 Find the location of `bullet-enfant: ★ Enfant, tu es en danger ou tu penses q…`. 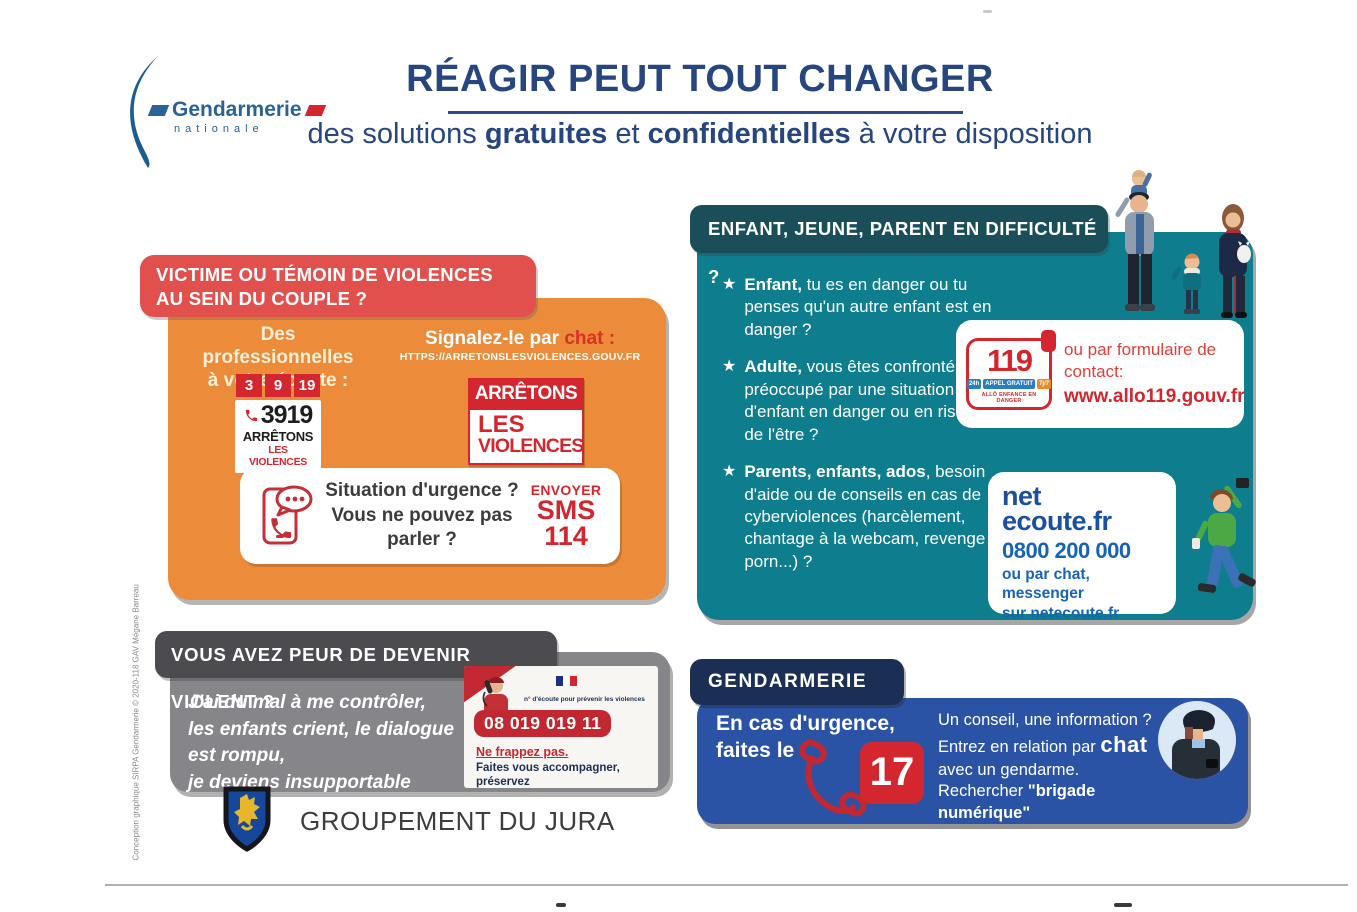

bullet-enfant: ★ Enfant, tu es en danger ou tu penses q… is located at coordinates (862, 307).